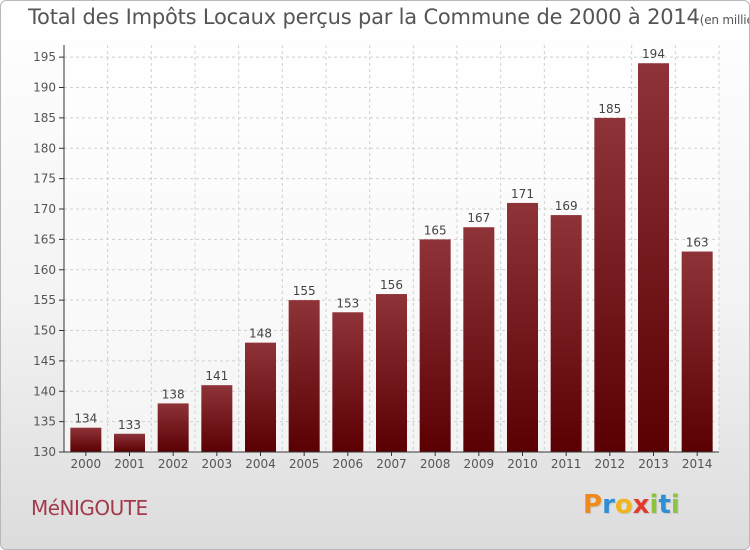 Image resolution: width=750 pixels, height=550 pixels. I want to click on bar-value-label: 148, so click(260, 334).